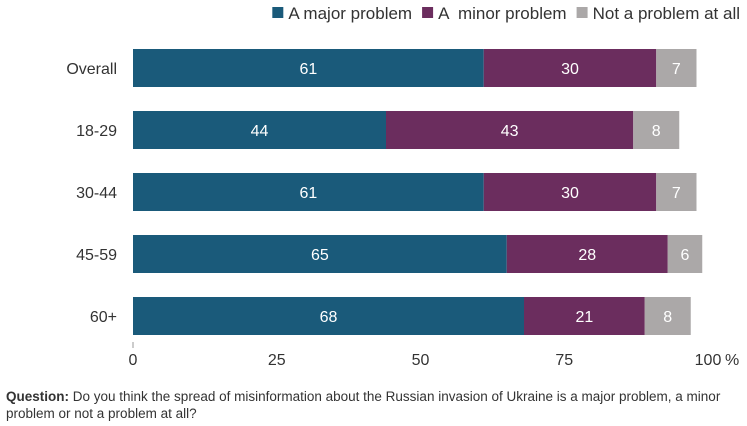 This screenshot has width=747, height=426. I want to click on bar-value-label: 28, so click(587, 255).